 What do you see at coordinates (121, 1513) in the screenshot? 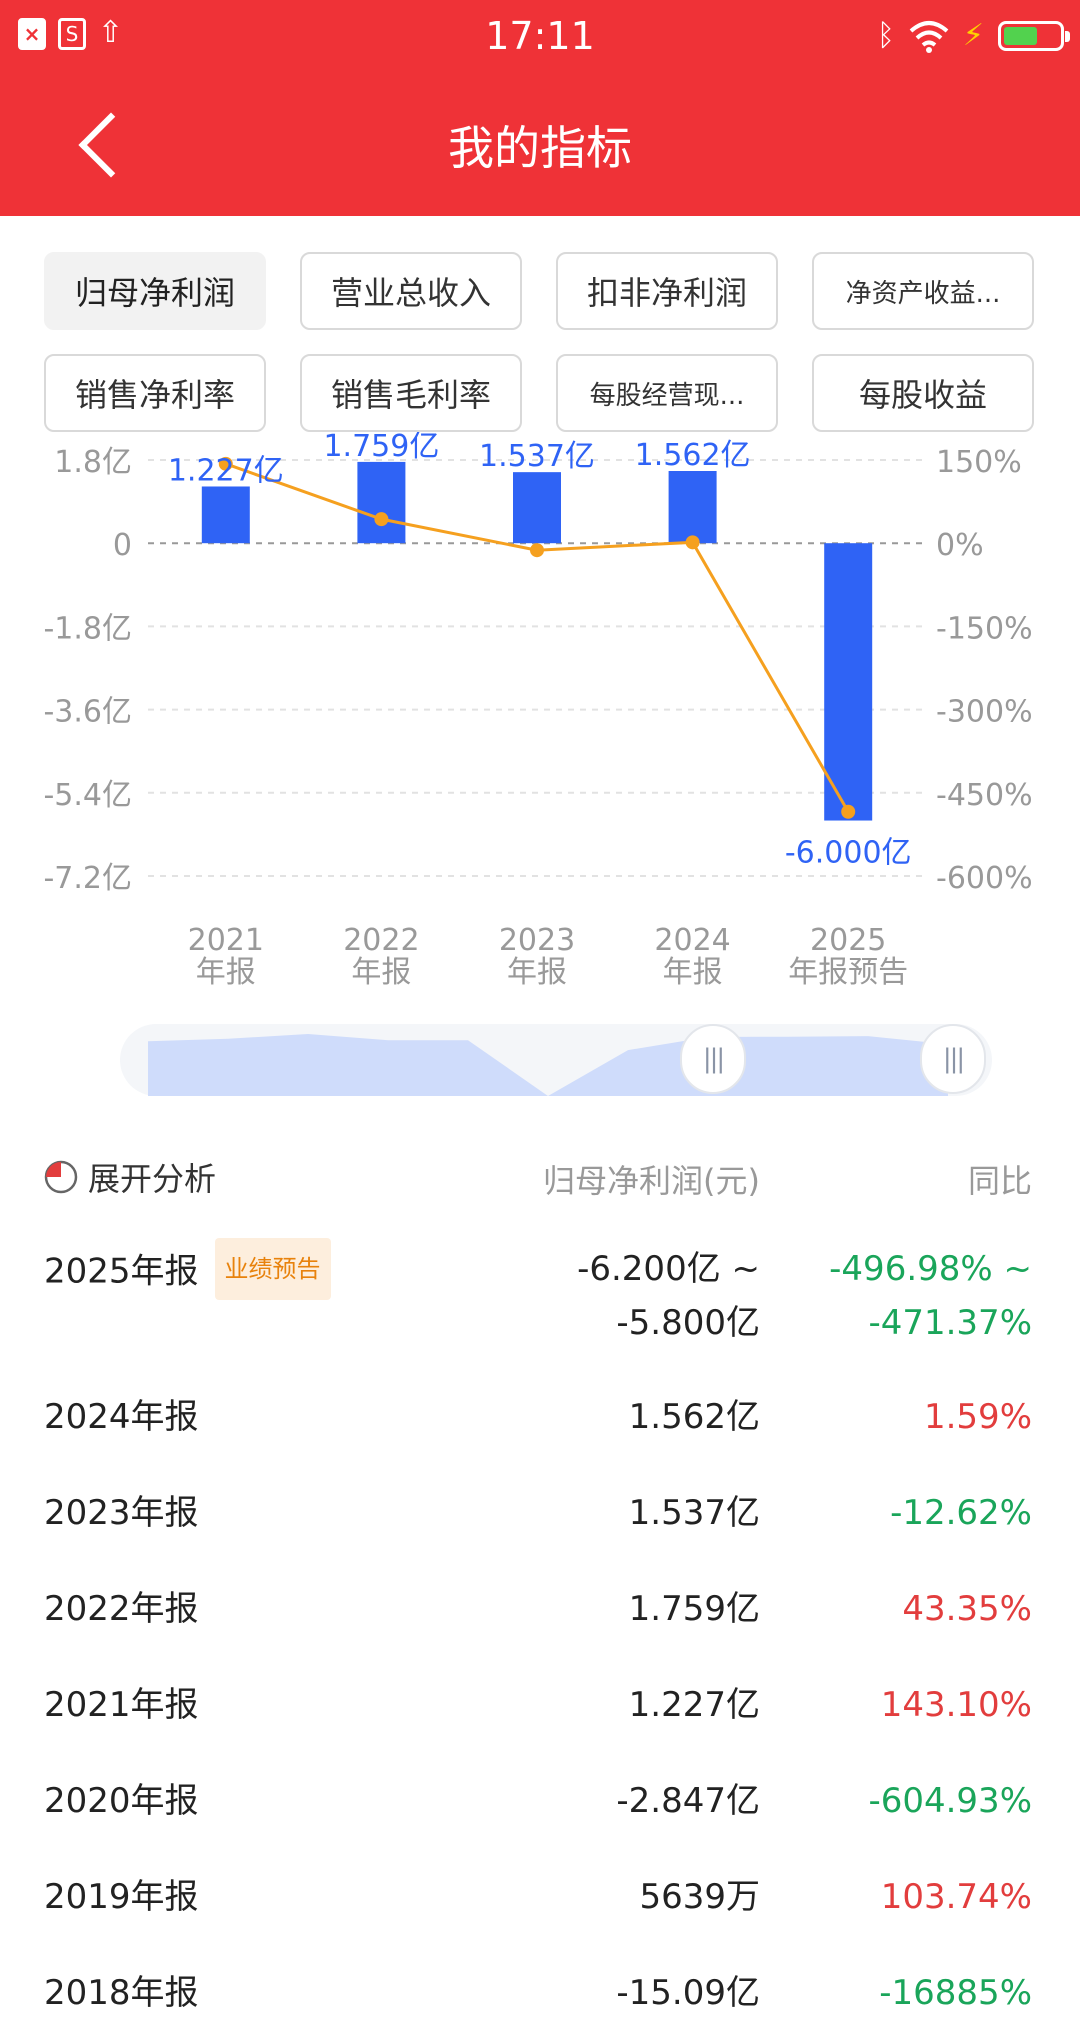
I see `row-period: 2023年报` at bounding box center [121, 1513].